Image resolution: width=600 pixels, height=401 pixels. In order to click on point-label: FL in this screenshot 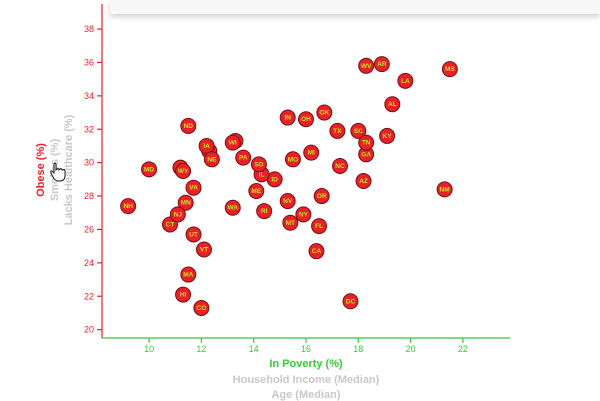, I will do `click(319, 226)`.